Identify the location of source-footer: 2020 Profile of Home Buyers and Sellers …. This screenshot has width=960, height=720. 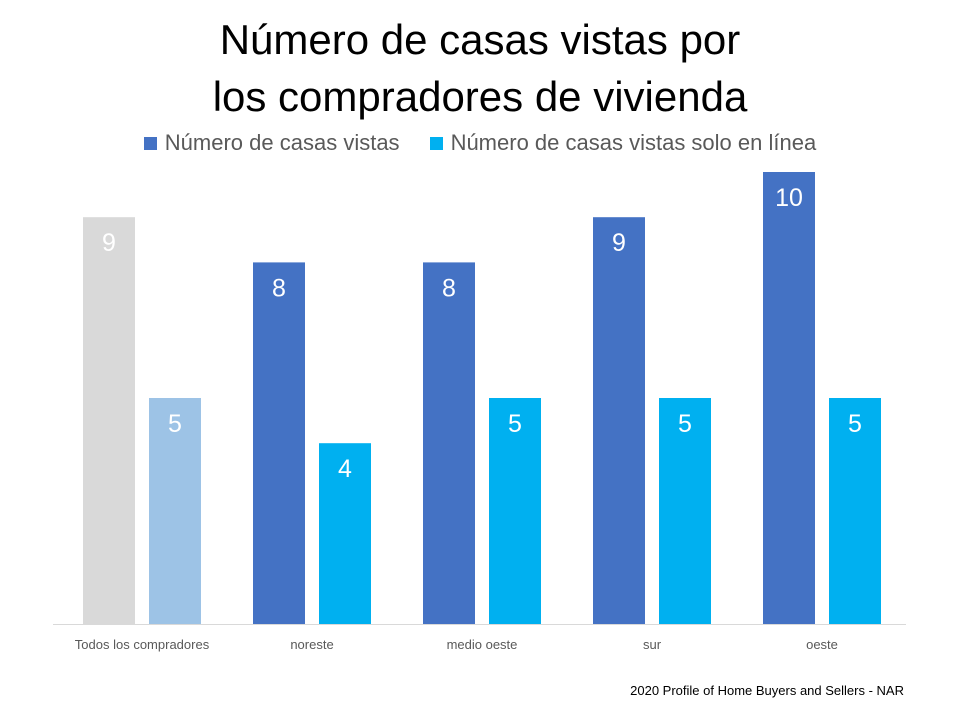
(767, 690).